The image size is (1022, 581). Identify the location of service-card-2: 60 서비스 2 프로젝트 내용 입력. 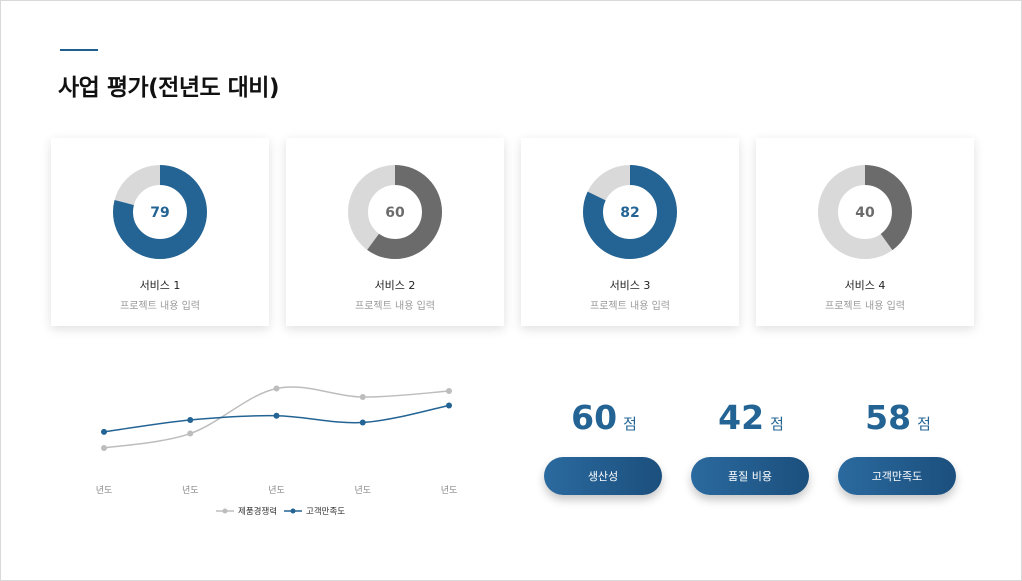
(395, 232).